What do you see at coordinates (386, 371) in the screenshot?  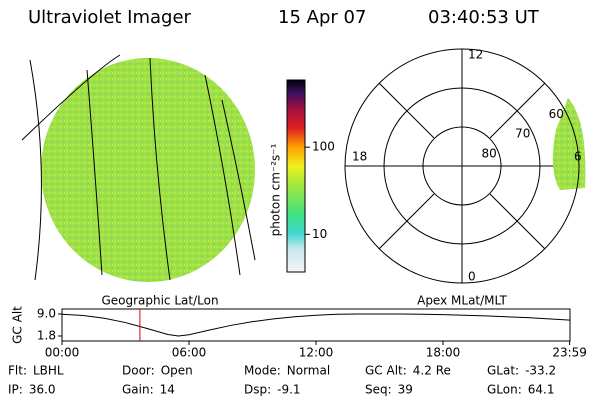 I see `footer-label: GC Alt:` at bounding box center [386, 371].